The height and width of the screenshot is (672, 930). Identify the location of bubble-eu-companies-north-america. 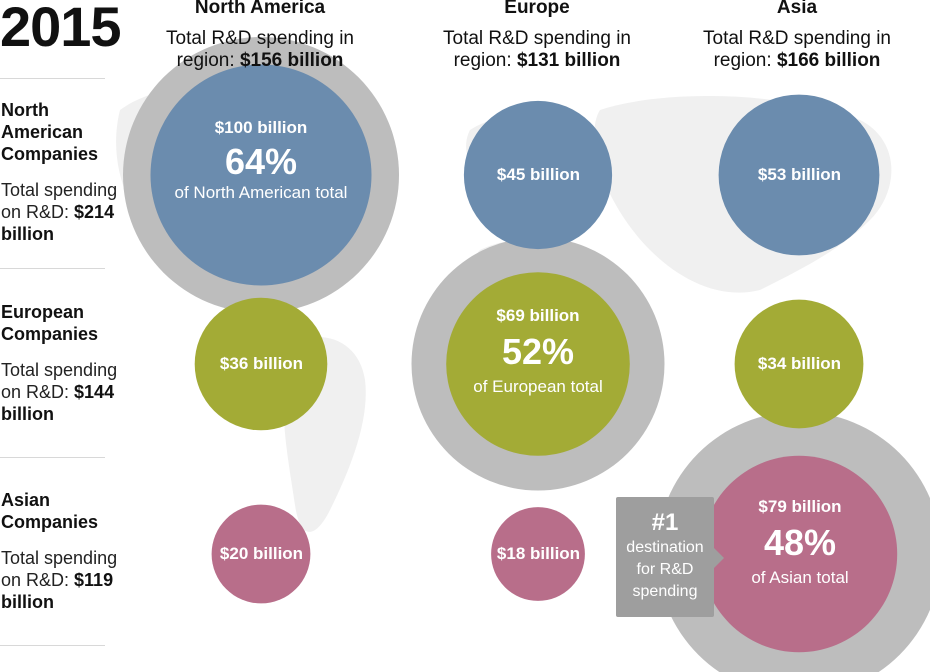
(261, 364).